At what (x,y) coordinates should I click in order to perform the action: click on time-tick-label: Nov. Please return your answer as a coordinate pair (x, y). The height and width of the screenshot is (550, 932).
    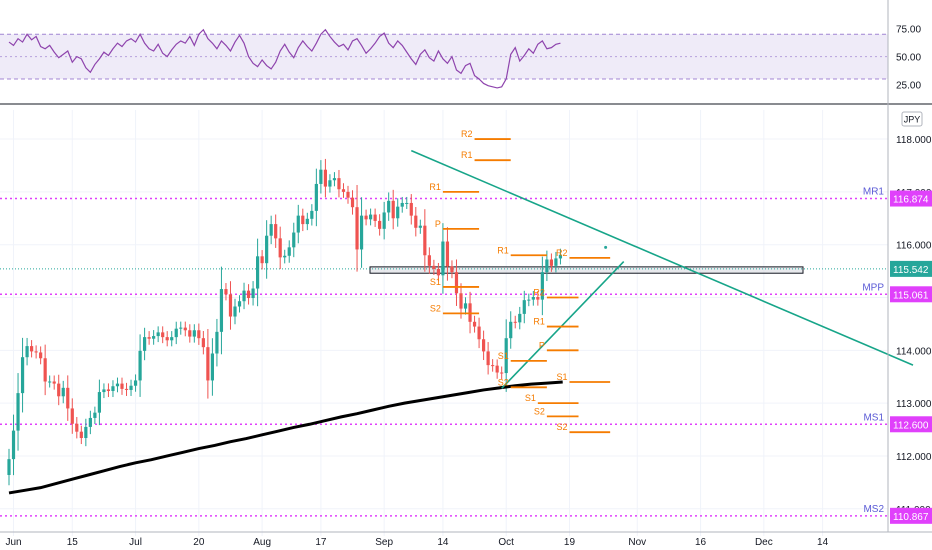
    Looking at the image, I should click on (637, 542).